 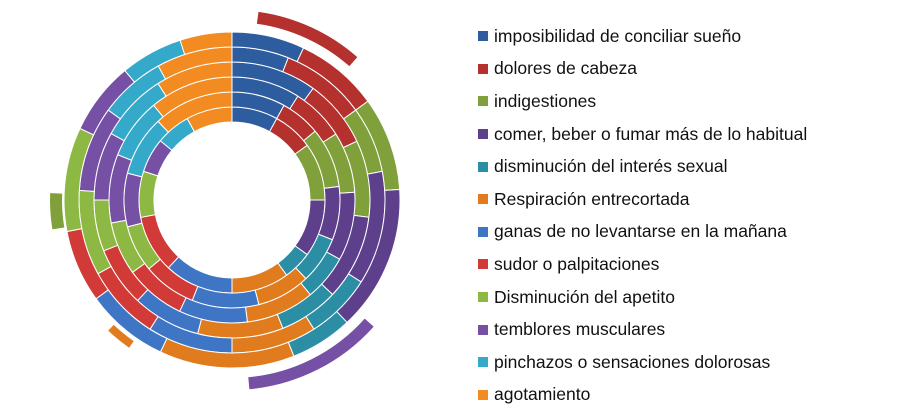 I want to click on legend-item: pinchazos o sensaciones dolorosas, so click(x=642, y=362).